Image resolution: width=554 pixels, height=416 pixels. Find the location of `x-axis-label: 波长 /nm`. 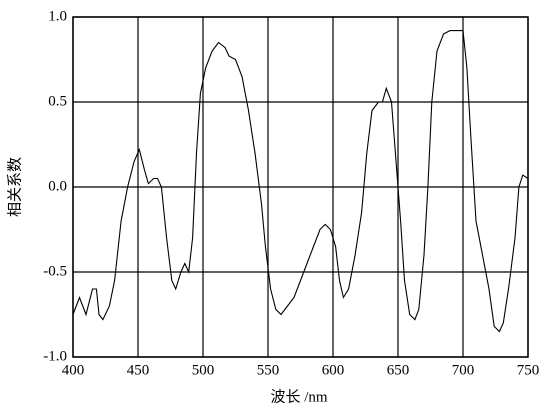

x-axis-label: 波长 /nm is located at coordinates (298, 396).